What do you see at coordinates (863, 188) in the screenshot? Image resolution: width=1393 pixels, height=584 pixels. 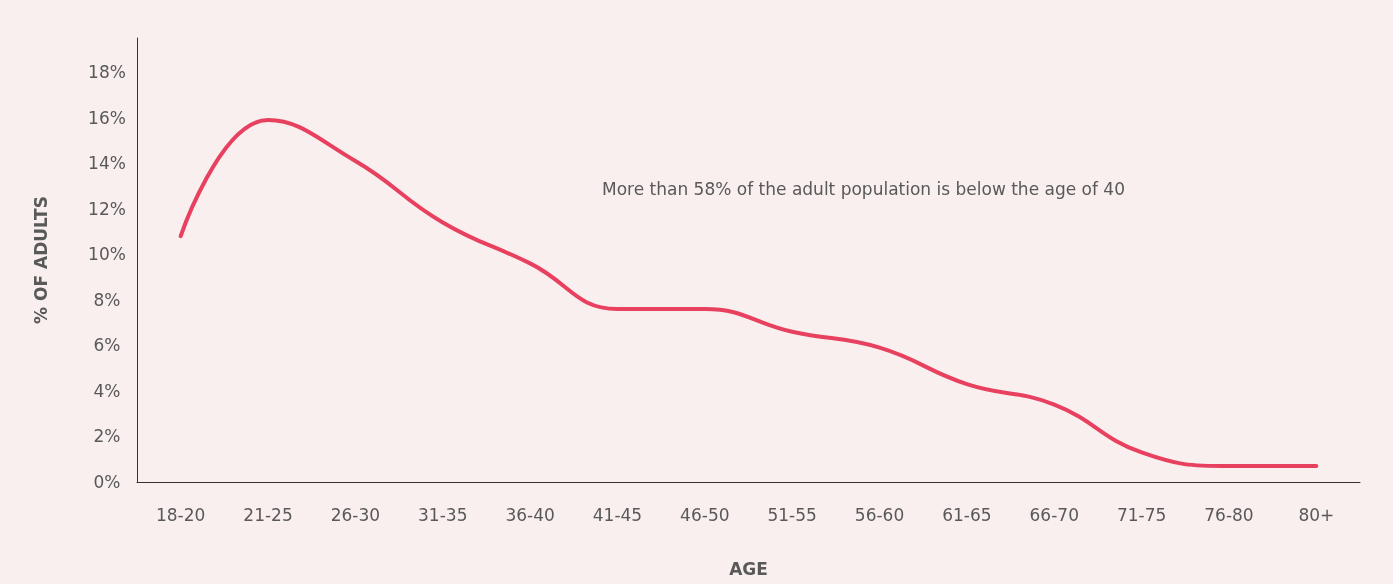 I see `annotation: More than 58% of the adult population is below the age of 40` at bounding box center [863, 188].